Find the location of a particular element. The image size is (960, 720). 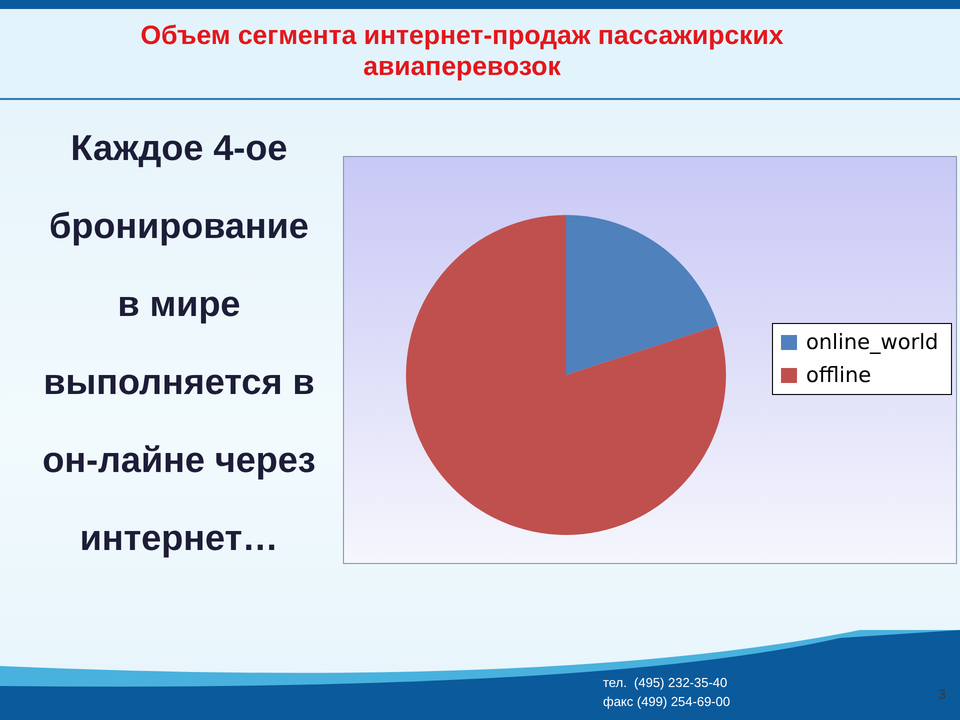

text: 3 is located at coordinates (942, 694).